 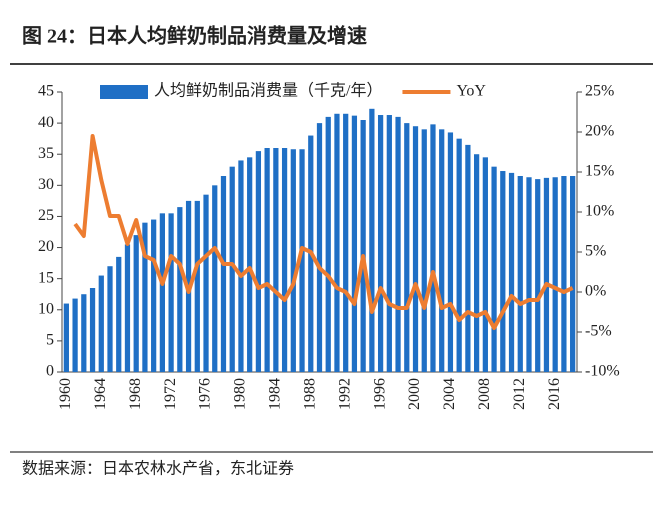 I want to click on y-tick-label: 5, so click(x=50, y=340).